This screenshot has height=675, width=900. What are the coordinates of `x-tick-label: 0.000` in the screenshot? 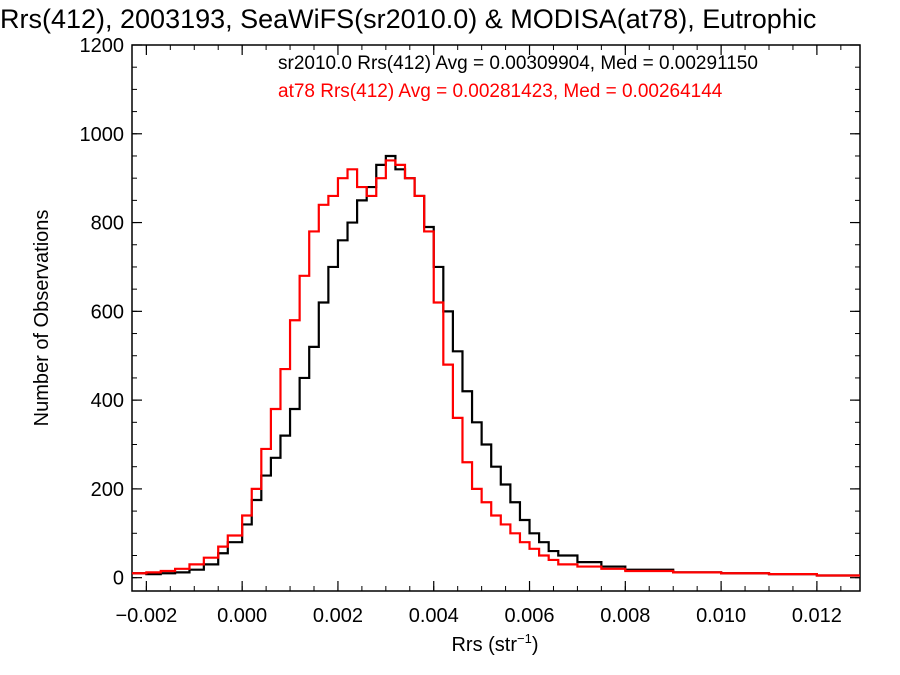 It's located at (242, 616).